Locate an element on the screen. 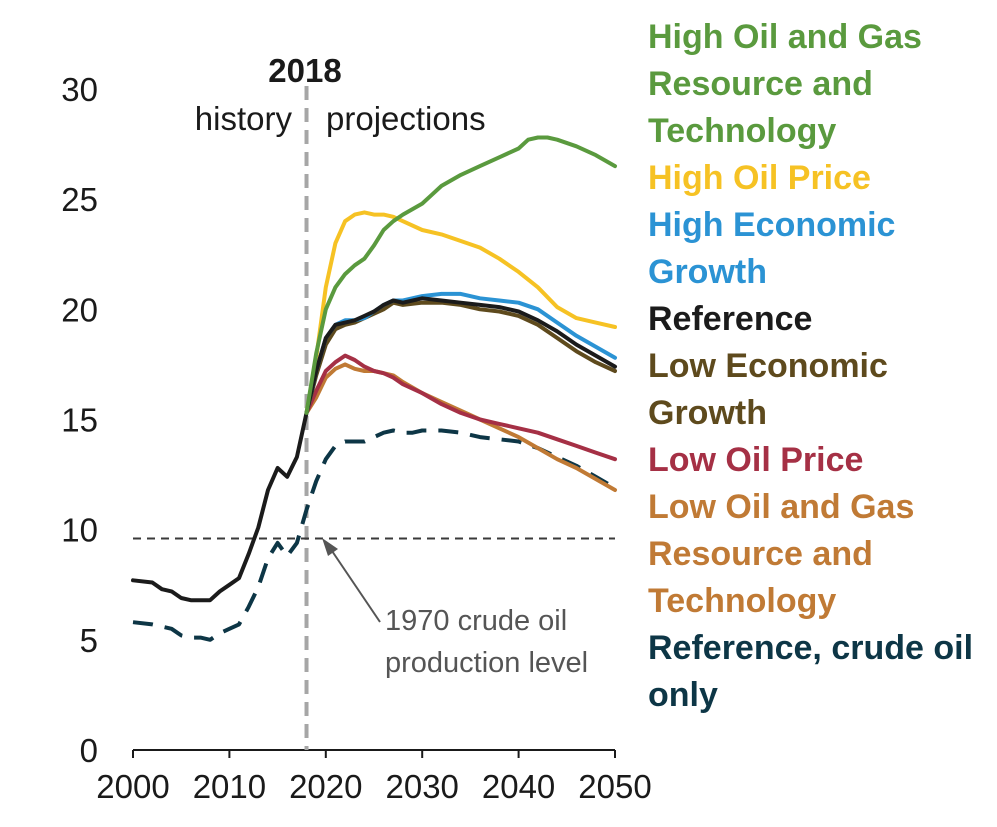  history-label: history is located at coordinates (244, 118).